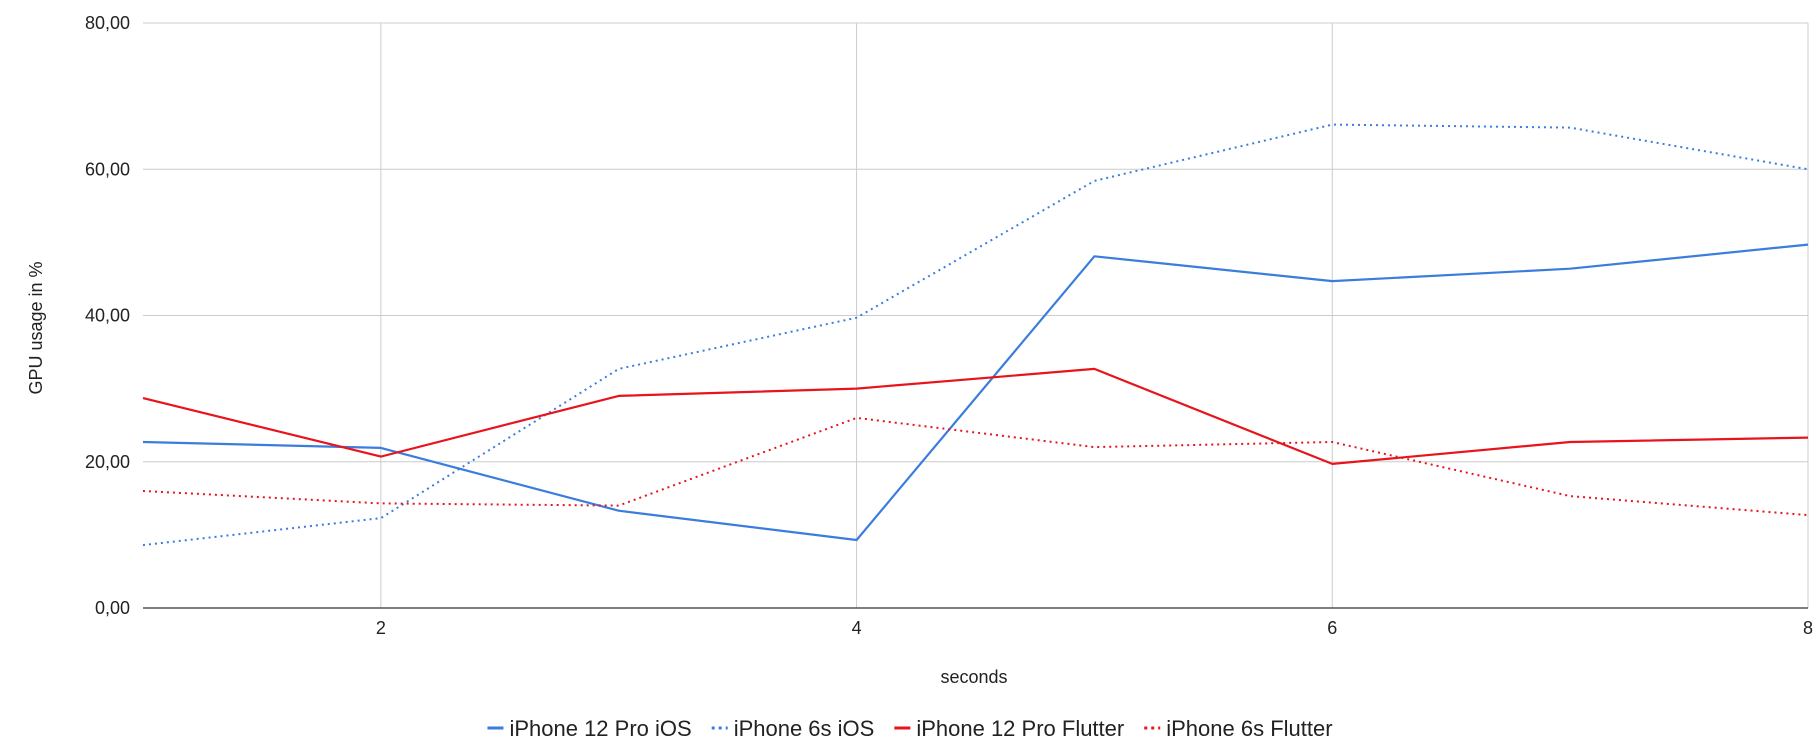 The height and width of the screenshot is (747, 1820). Describe the element at coordinates (600, 728) in the screenshot. I see `legend-label: iPhone 12 Pro iOS` at that location.